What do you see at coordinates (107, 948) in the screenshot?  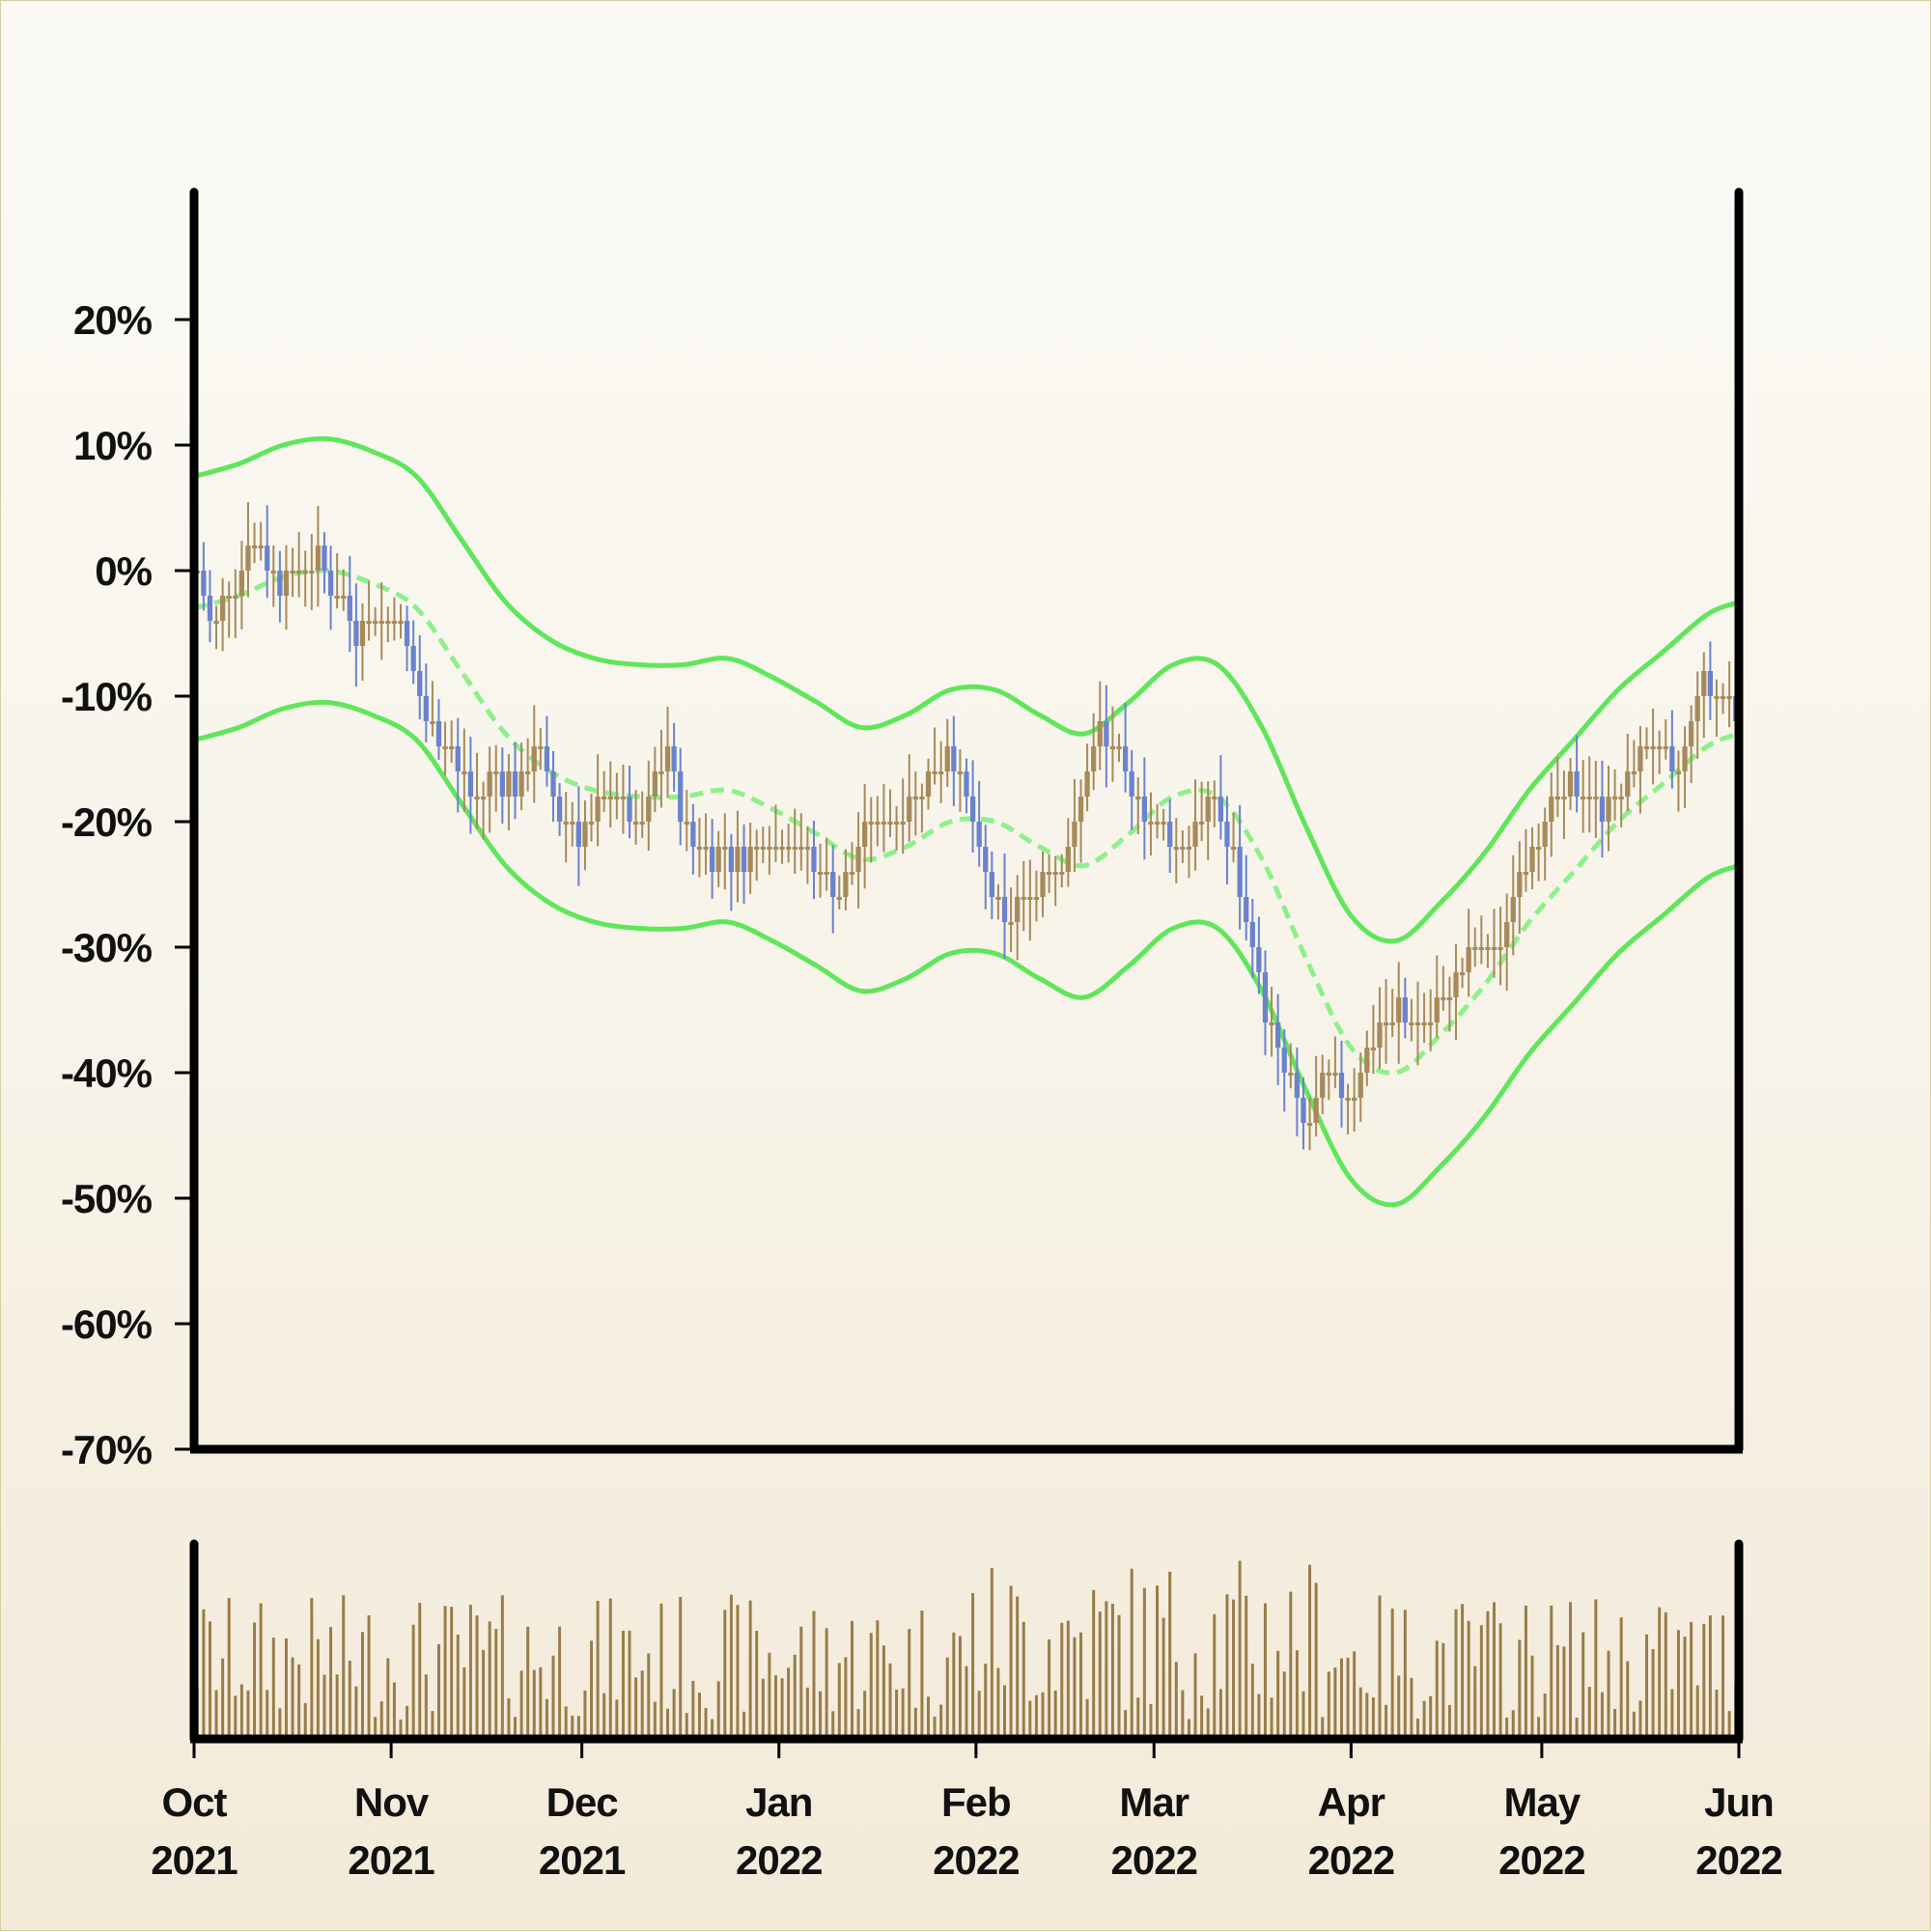 I see `y-tick-label: -30%` at bounding box center [107, 948].